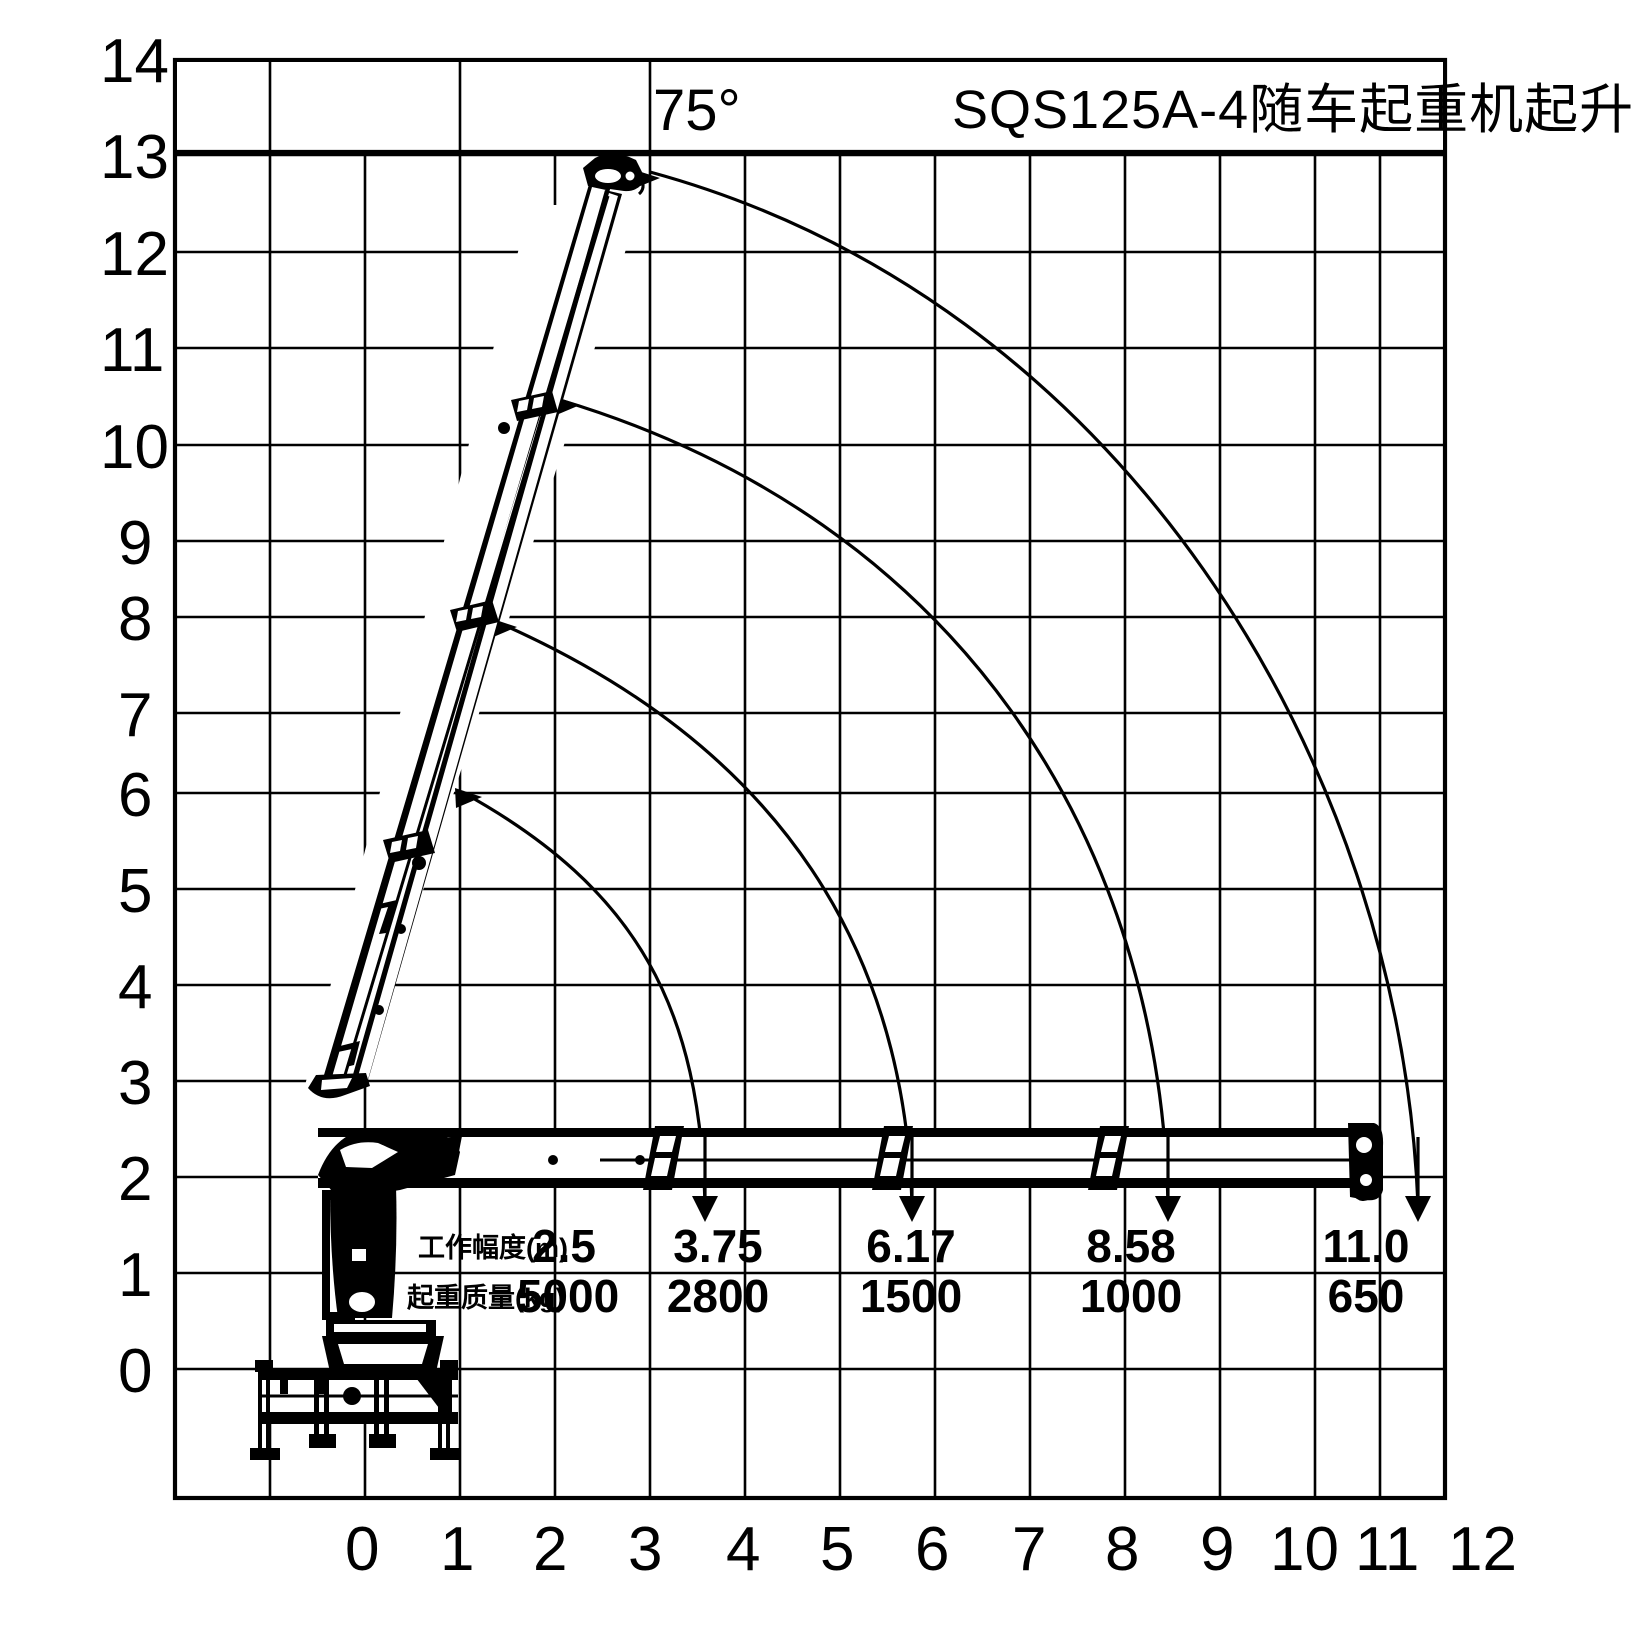  Describe the element at coordinates (1366, 1162) in the screenshot. I see `boom-tip-head-horizontal` at that location.